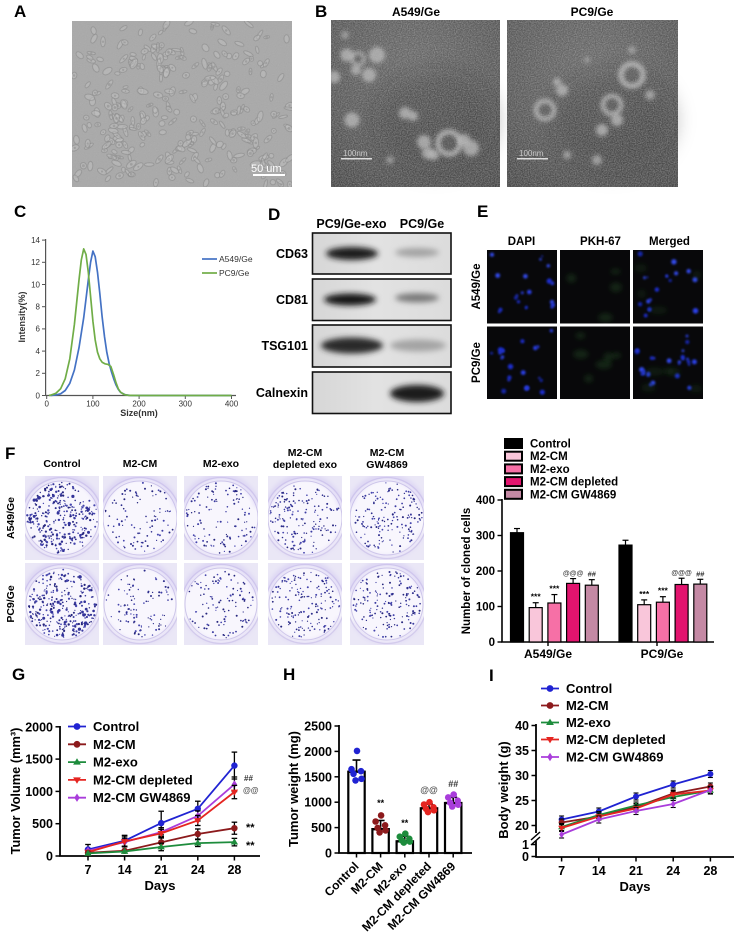 Image resolution: width=740 pixels, height=945 pixels. What do you see at coordinates (600, 242) in the screenshot?
I see `svg-text: PKH-67` at bounding box center [600, 242].